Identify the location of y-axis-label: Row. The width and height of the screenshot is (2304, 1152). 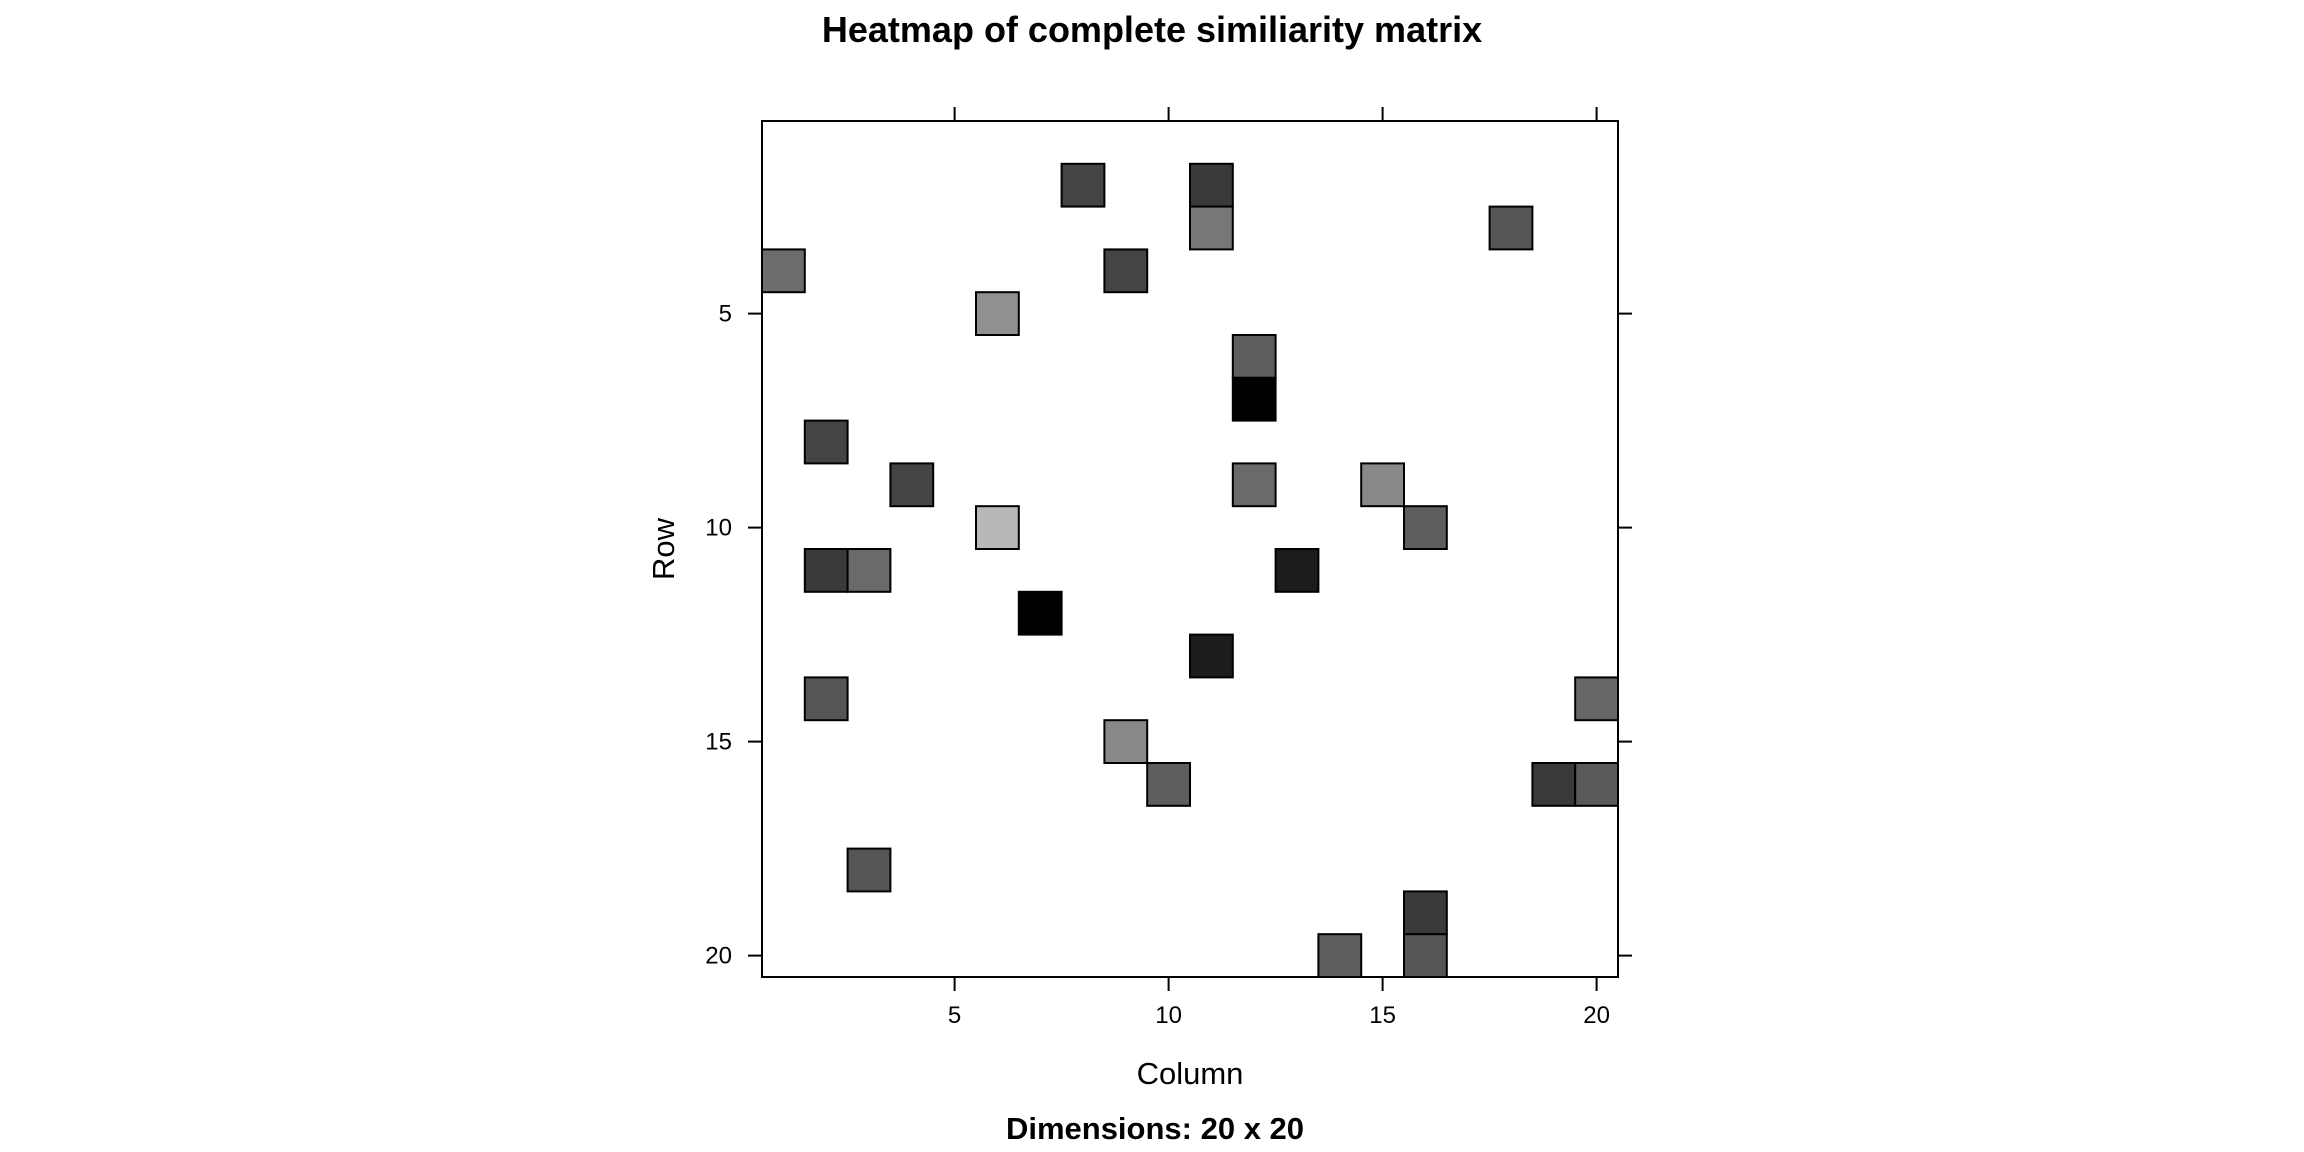
(663, 548).